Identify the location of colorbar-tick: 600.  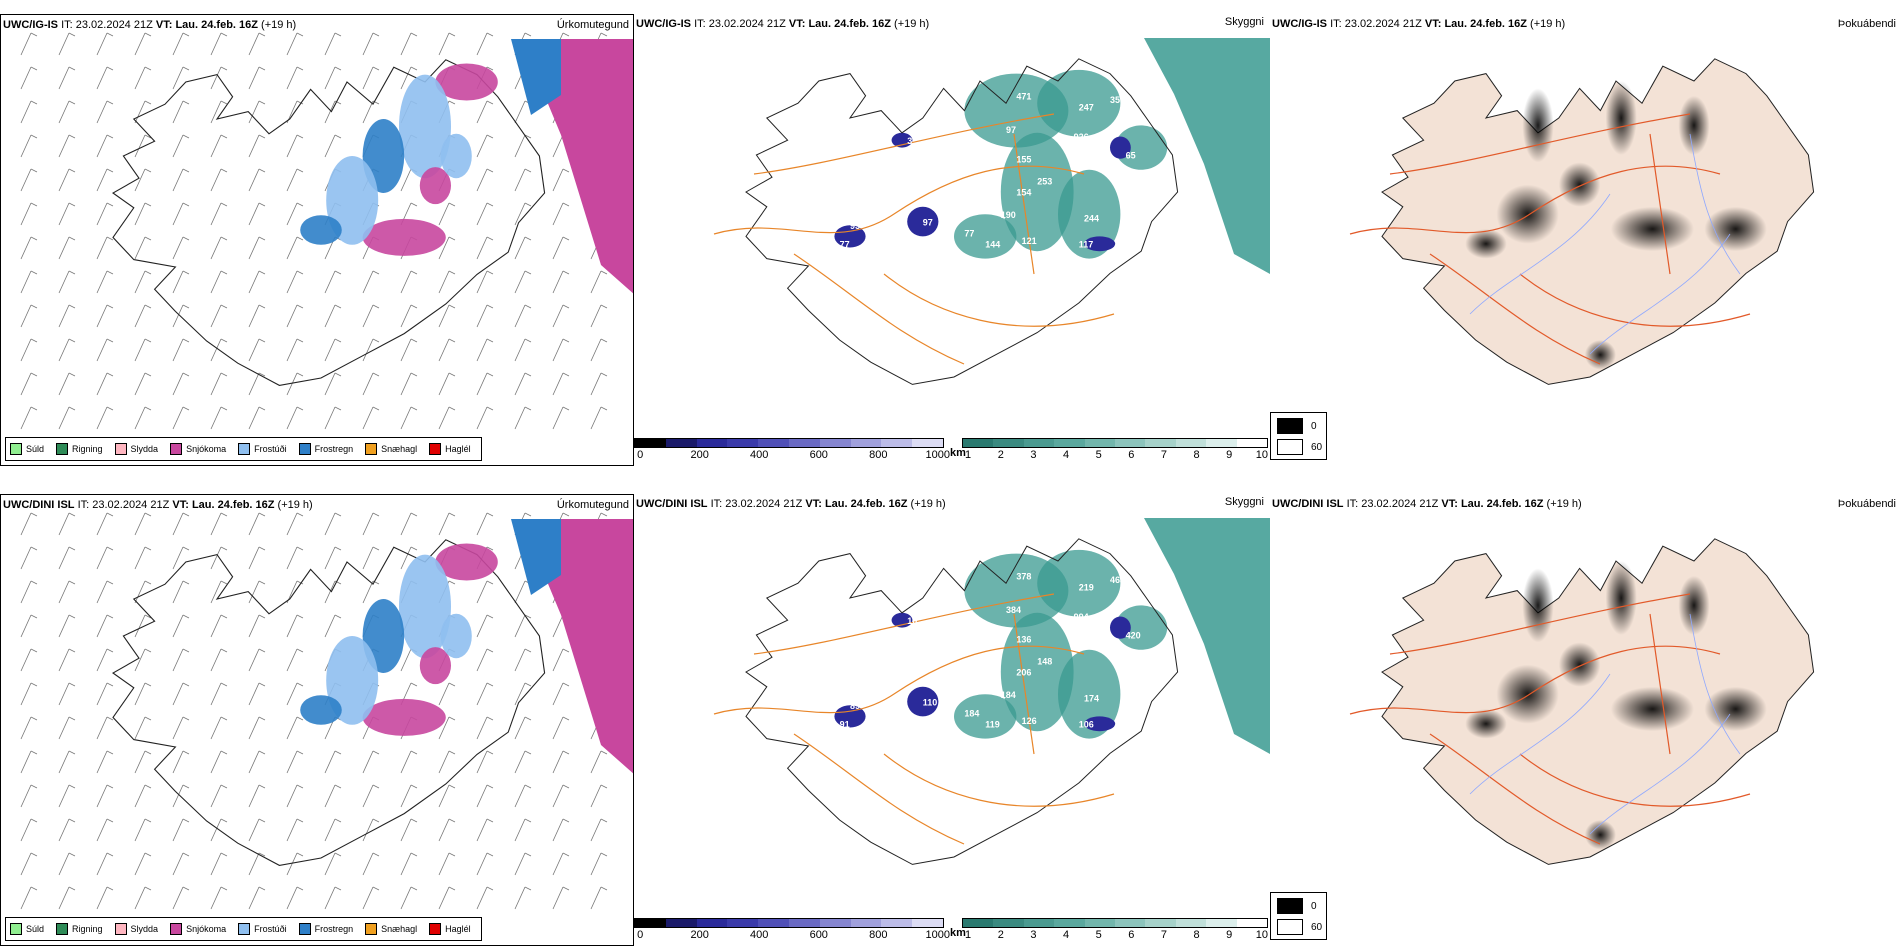
(818, 935).